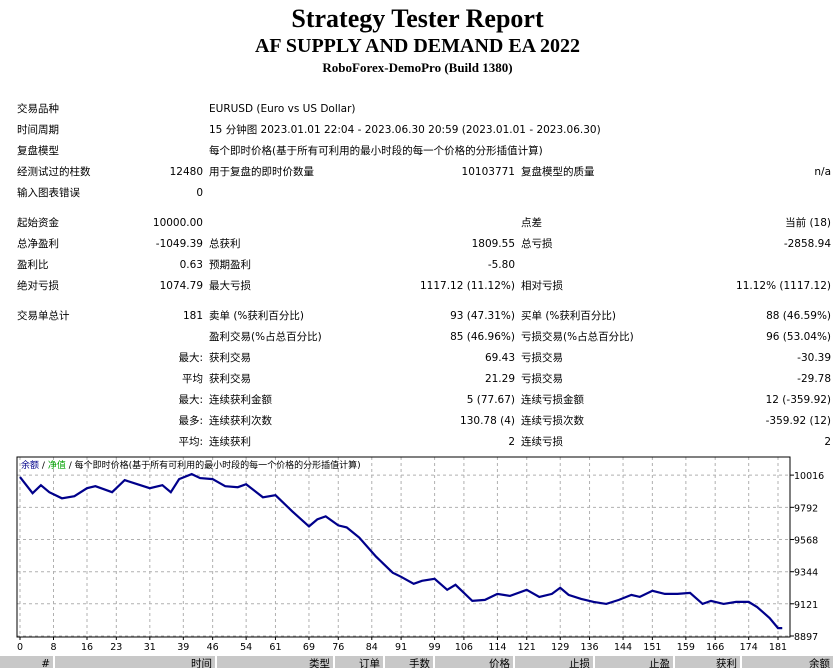 Image resolution: width=835 pixels, height=668 pixels. I want to click on stat-value: 12480, so click(186, 171).